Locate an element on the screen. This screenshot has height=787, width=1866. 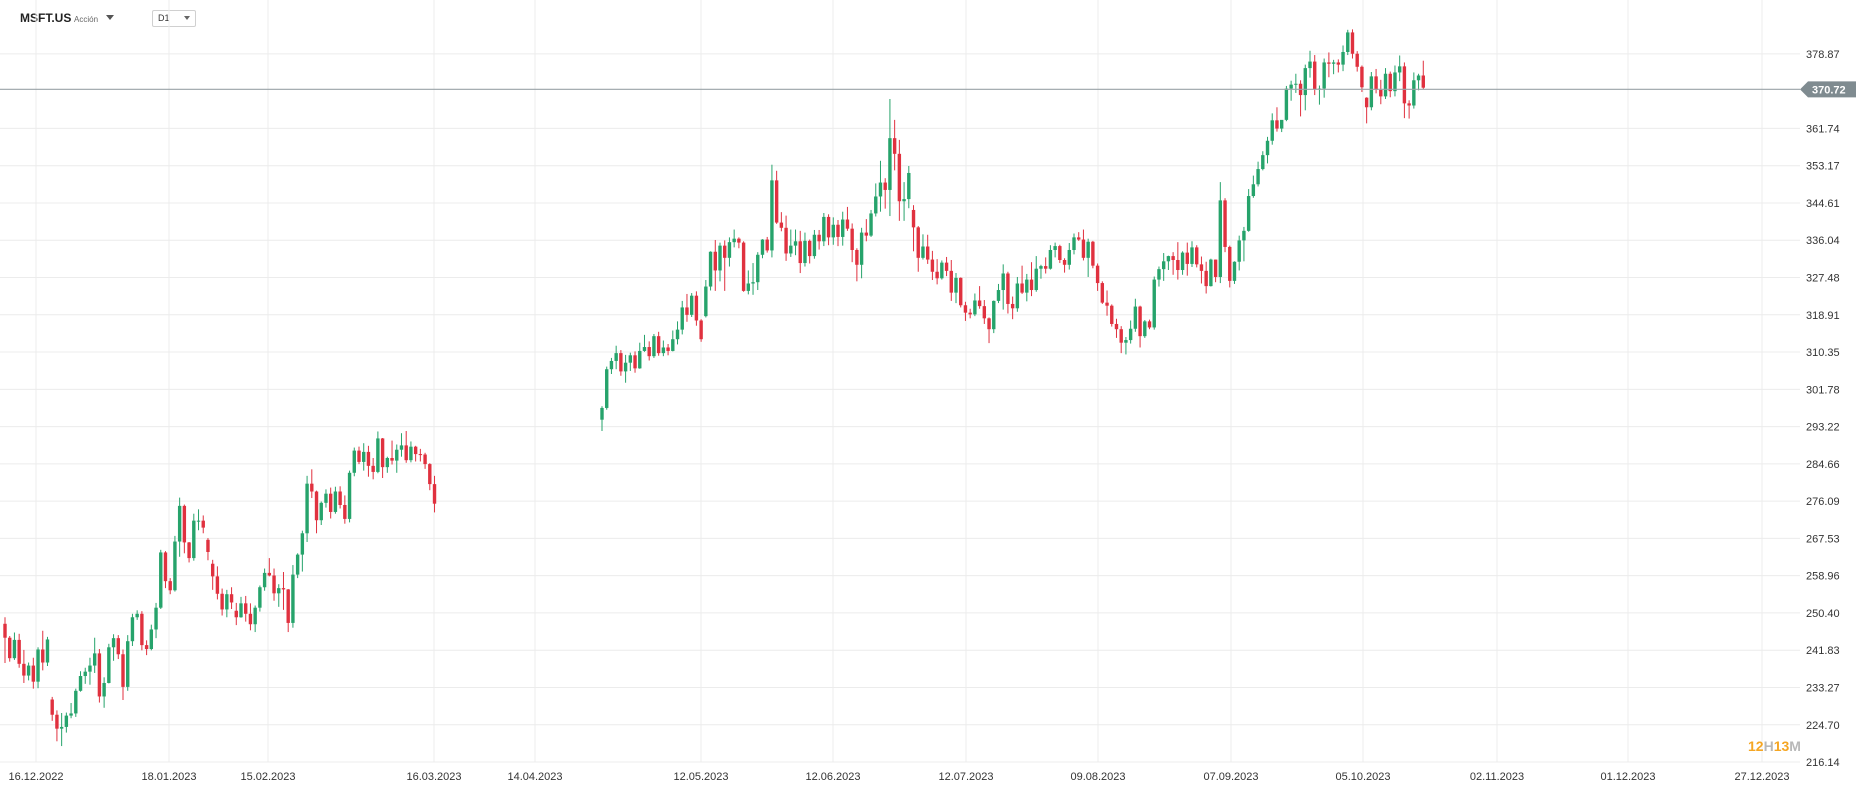
chart-toolbar: MSFT.US Acción D1 is located at coordinates (933, 18).